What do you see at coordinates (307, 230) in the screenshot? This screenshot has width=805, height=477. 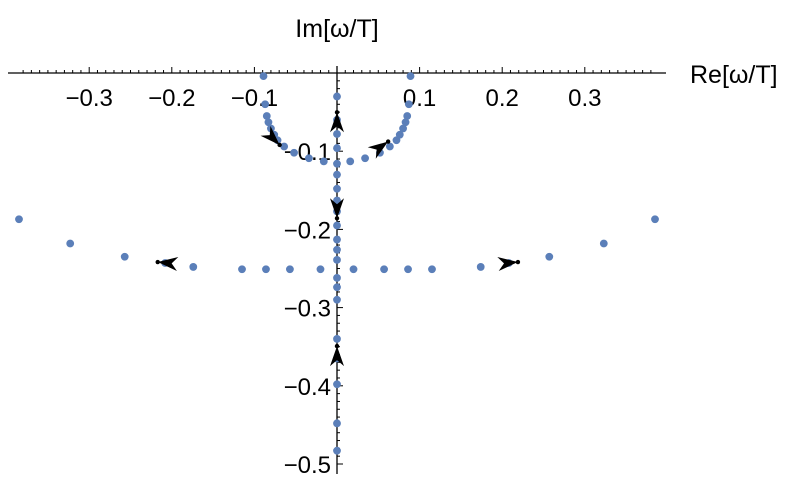 I see `y-tick-label: −0.2` at bounding box center [307, 230].